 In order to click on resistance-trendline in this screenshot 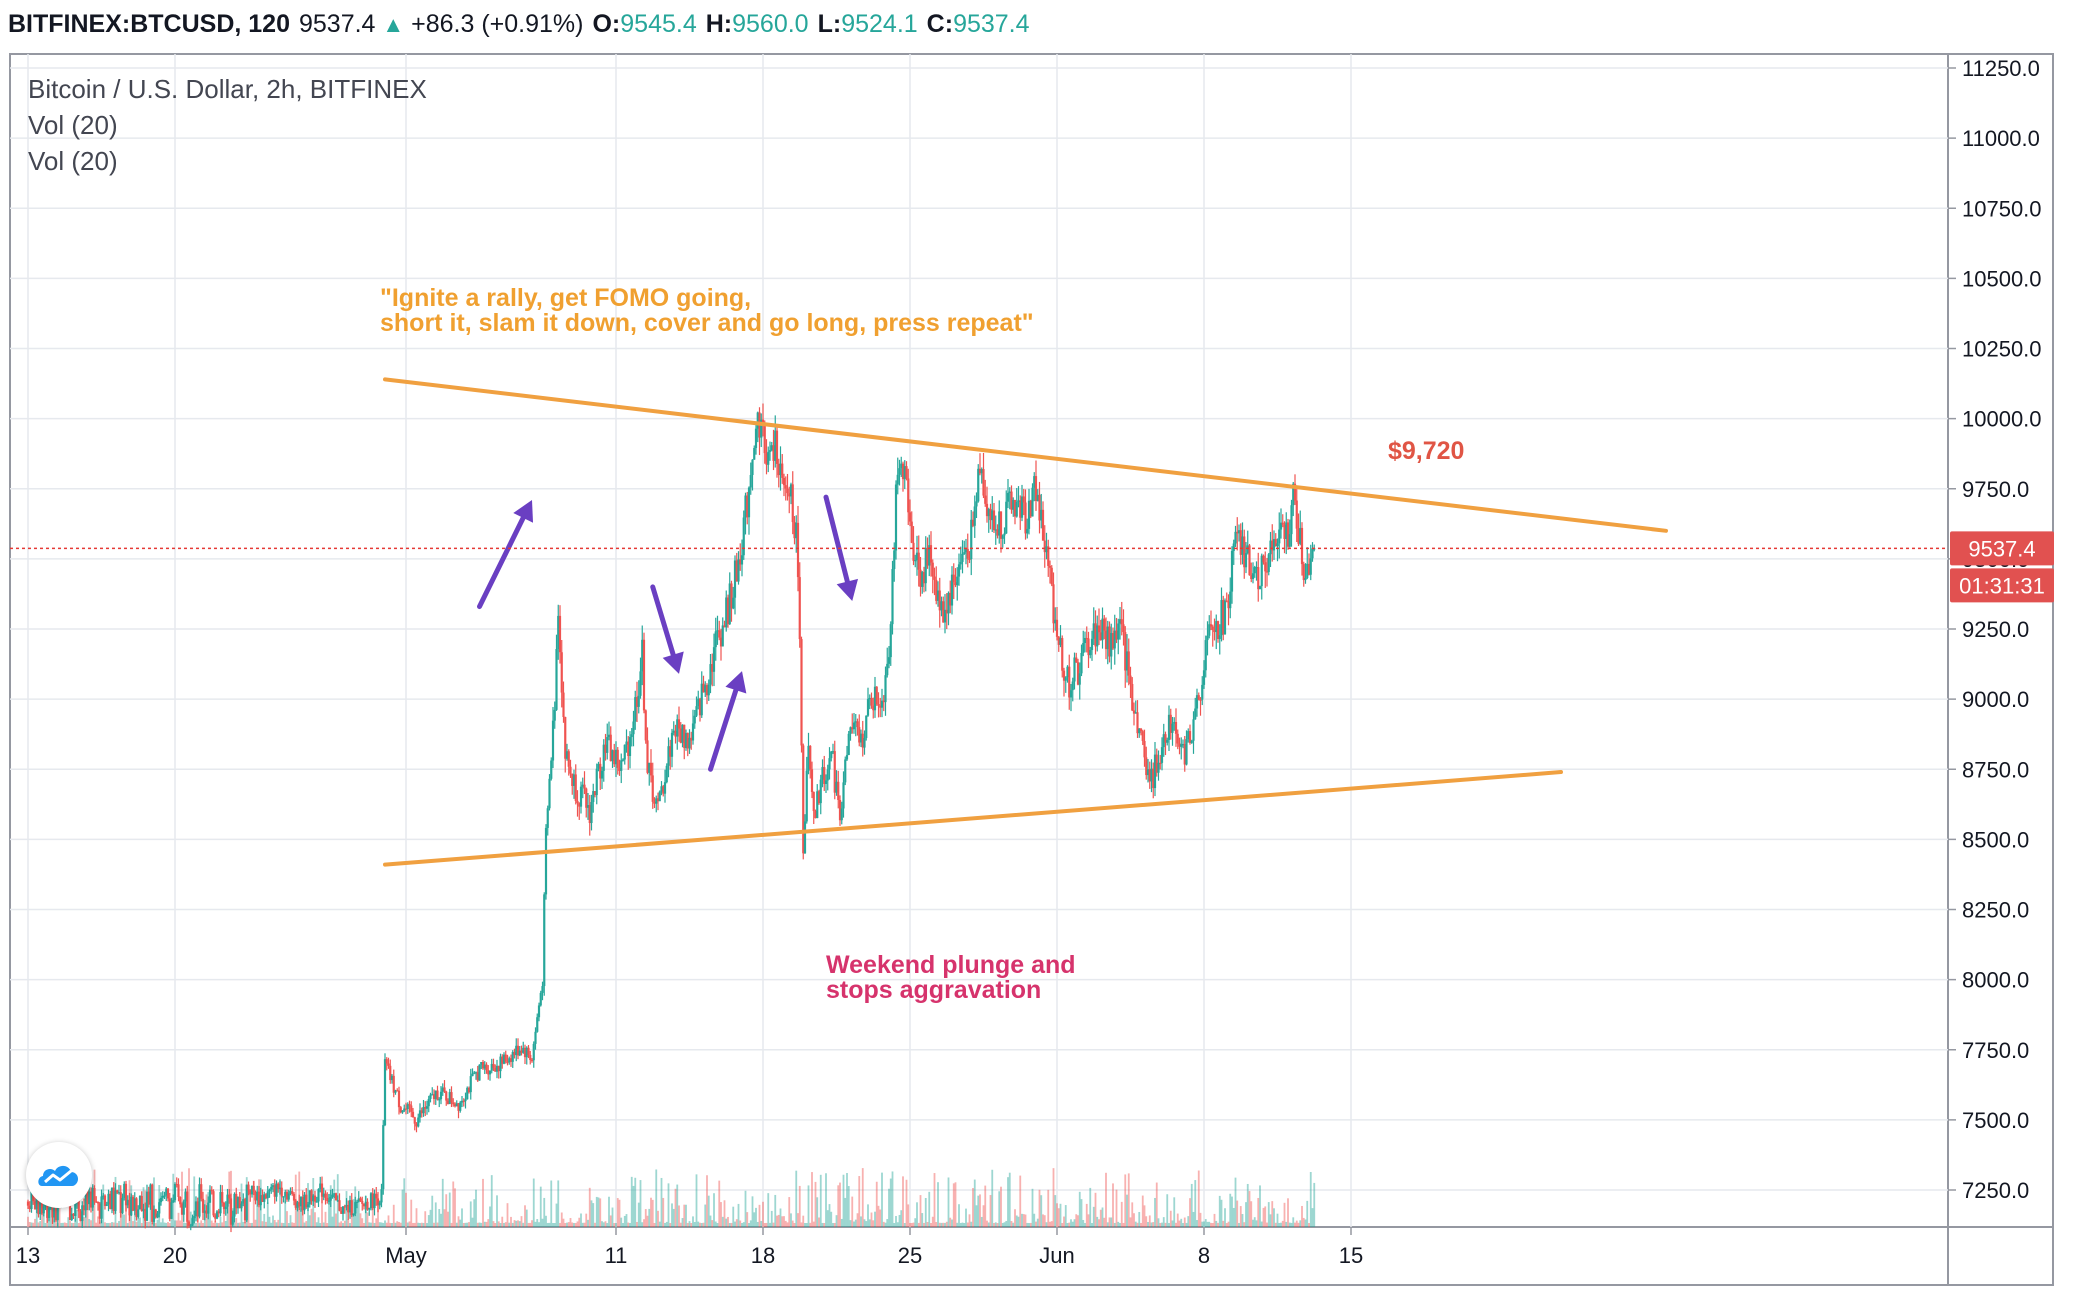, I will do `click(1025, 455)`.